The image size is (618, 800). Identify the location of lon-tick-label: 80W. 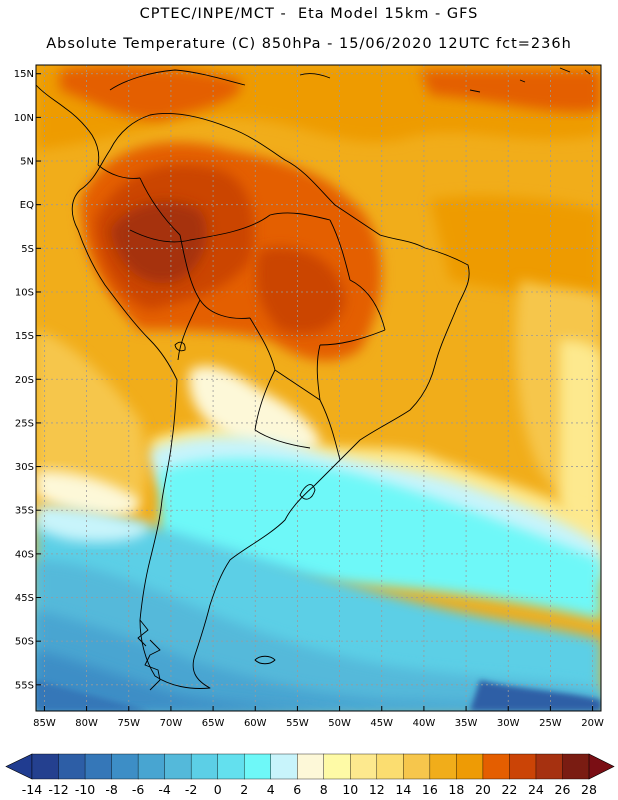
(86, 723).